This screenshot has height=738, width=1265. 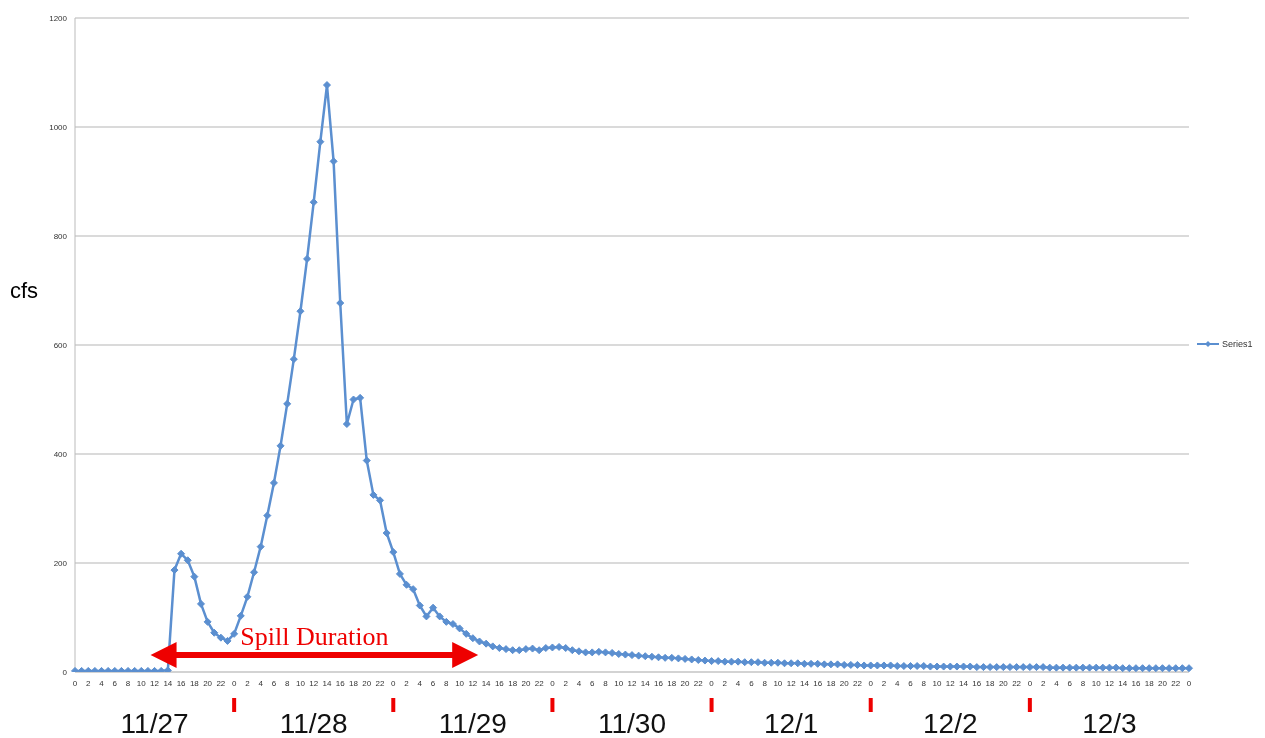 What do you see at coordinates (65, 672) in the screenshot?
I see `y-tick-label: 0` at bounding box center [65, 672].